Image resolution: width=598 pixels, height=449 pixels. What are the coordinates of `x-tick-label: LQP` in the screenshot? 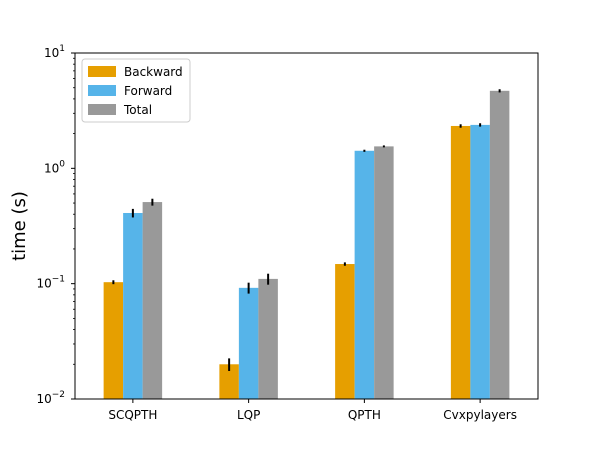 It's located at (248, 415).